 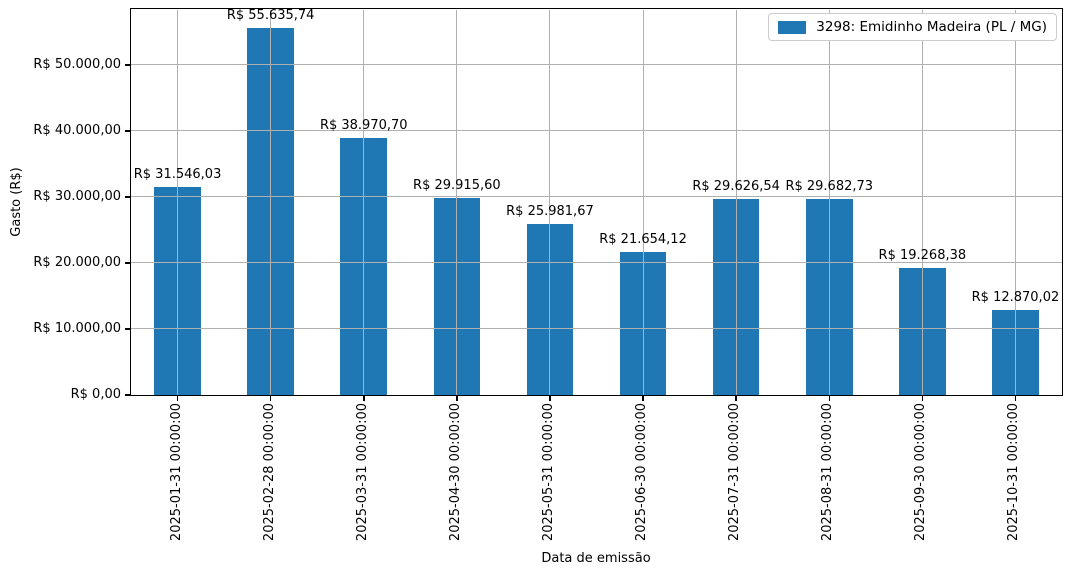 I want to click on x-tick-label: 2025-05-31 00:00:00, so click(x=548, y=472).